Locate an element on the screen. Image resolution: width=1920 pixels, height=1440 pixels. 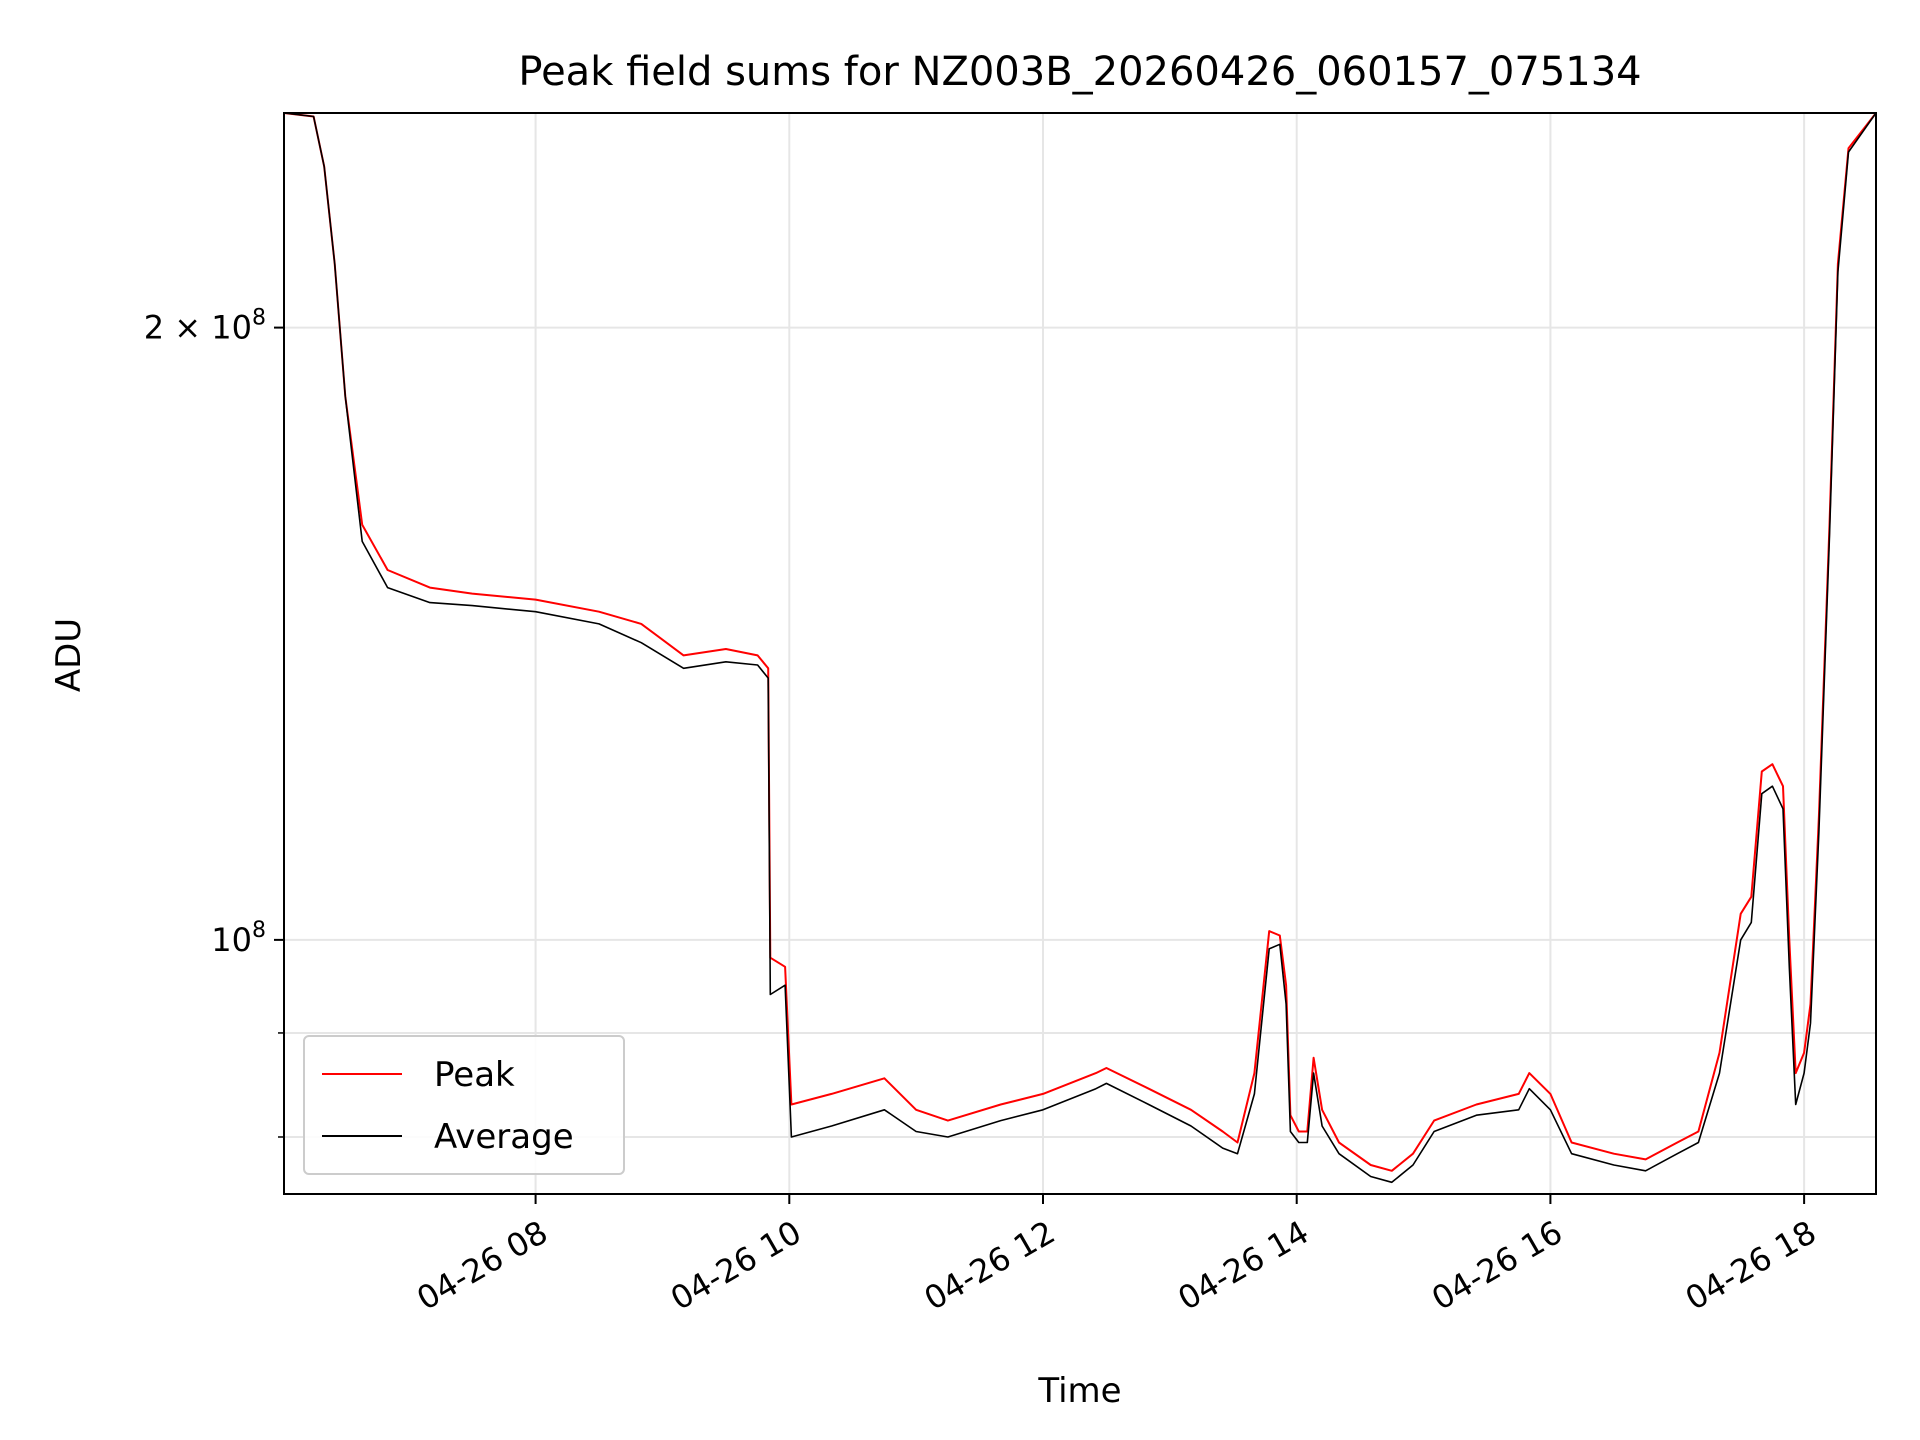
legend-label-peak: Peak is located at coordinates (474, 1075).